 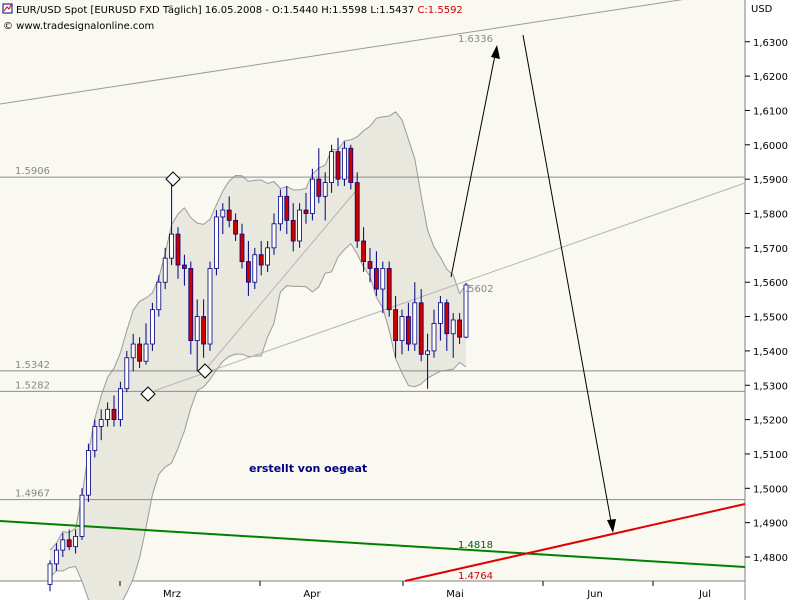 What do you see at coordinates (770, 77) in the screenshot?
I see `y-tick-label: 1,6200` at bounding box center [770, 77].